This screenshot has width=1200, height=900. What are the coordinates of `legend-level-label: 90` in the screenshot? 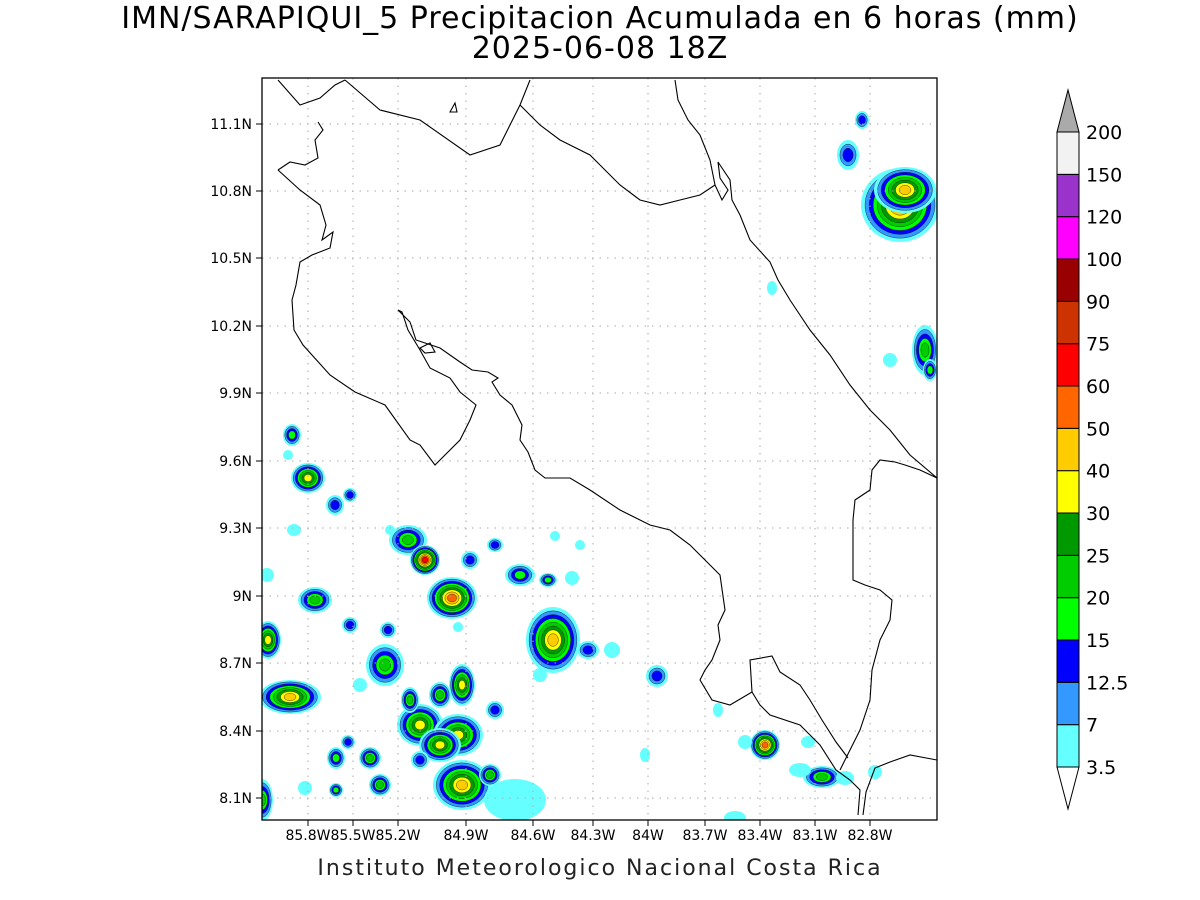 It's located at (1098, 302).